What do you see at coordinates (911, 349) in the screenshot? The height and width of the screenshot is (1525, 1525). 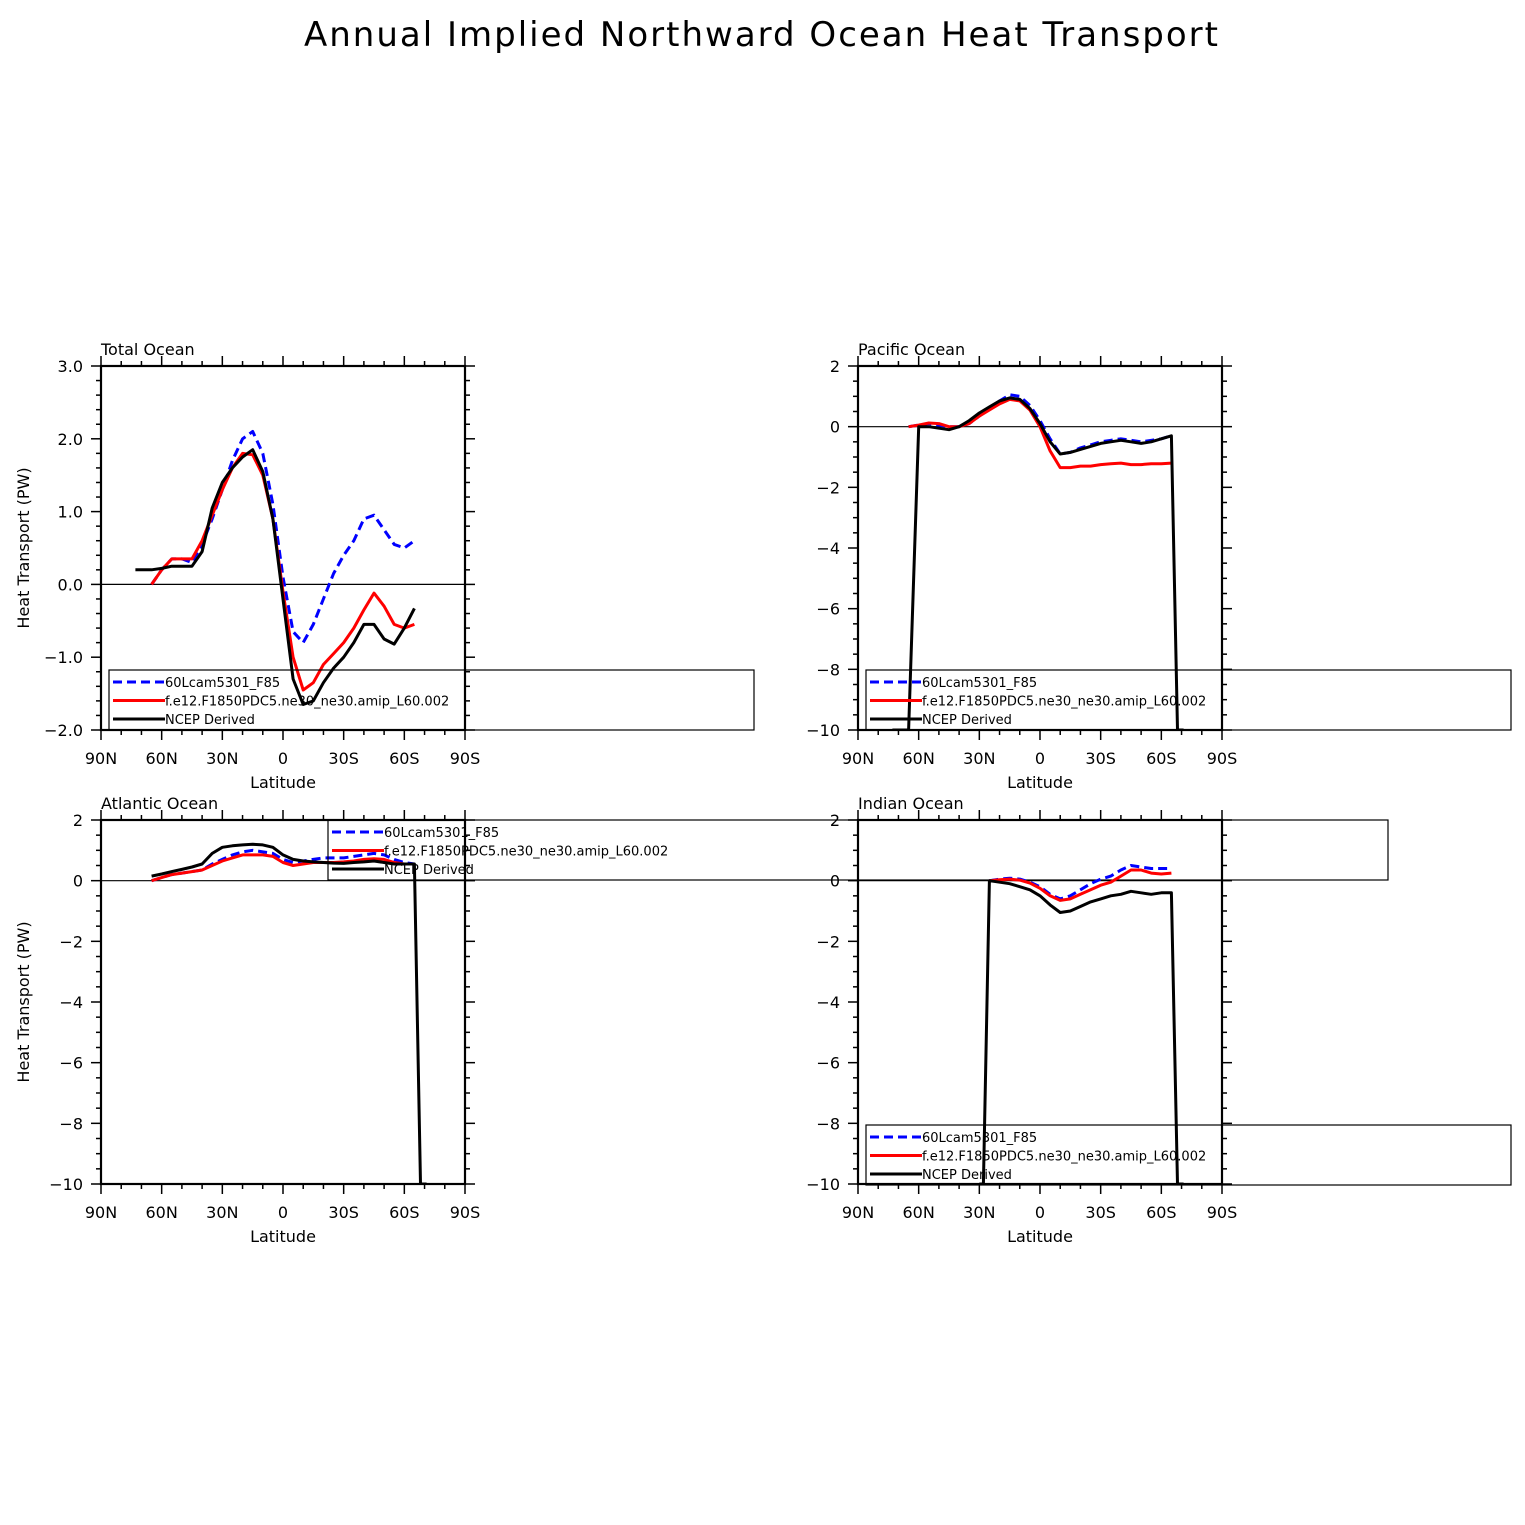 I see `panel-title: Pacific Ocean` at bounding box center [911, 349].